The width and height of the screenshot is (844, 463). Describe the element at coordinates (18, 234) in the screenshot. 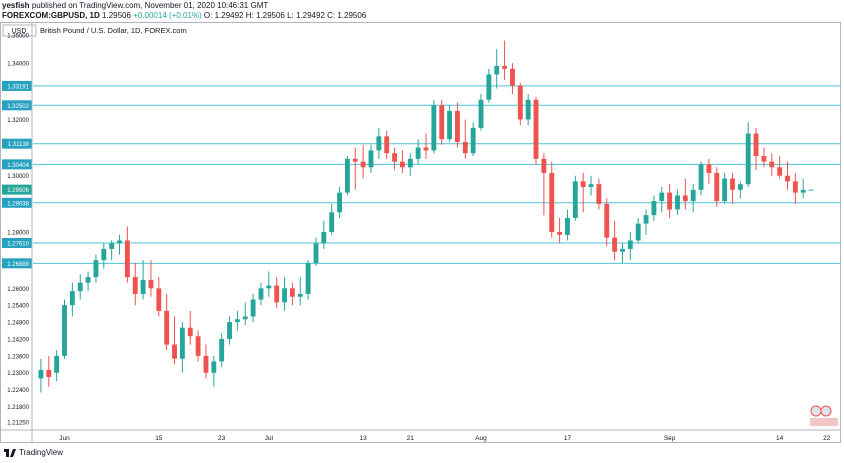

I see `y-tick-label: 1.28000` at that location.